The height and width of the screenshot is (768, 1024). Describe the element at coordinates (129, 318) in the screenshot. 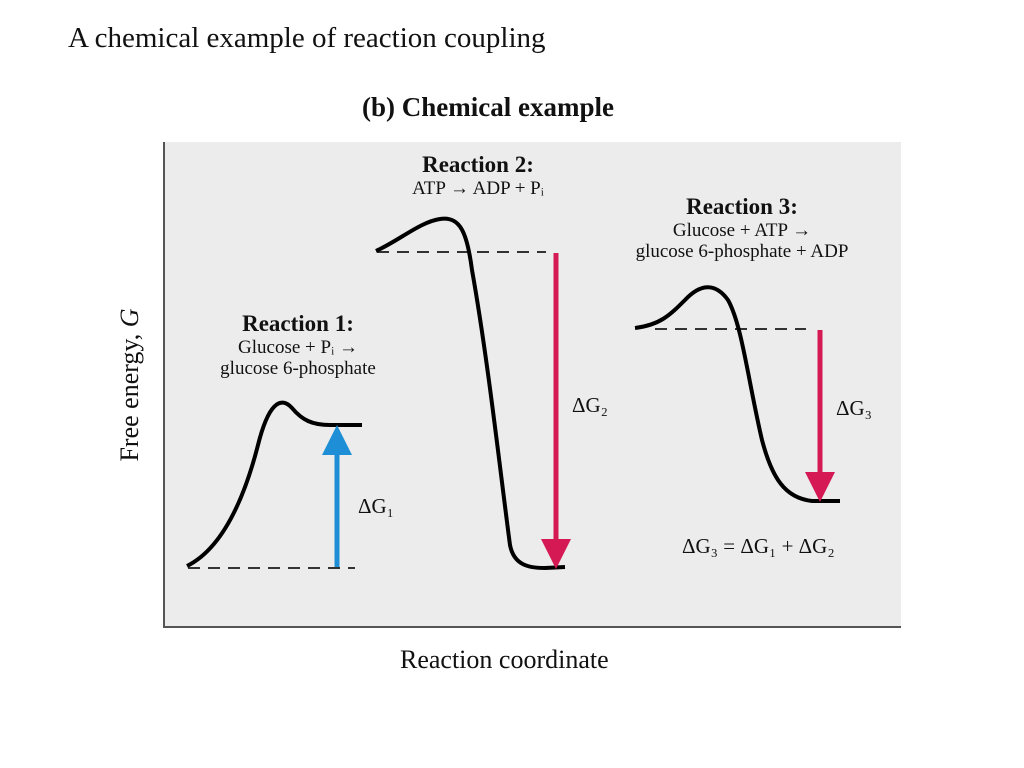

I see `y-axis-label-symbol: G` at that location.